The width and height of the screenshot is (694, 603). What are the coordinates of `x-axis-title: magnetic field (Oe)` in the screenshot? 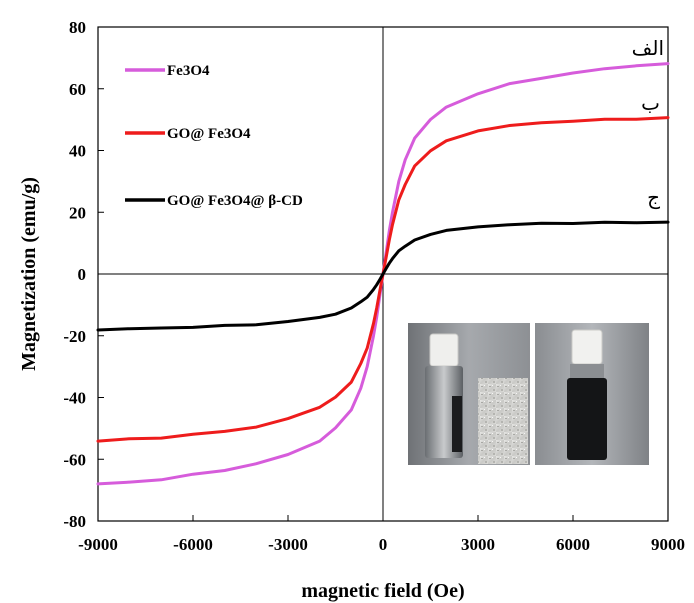 It's located at (382, 591).